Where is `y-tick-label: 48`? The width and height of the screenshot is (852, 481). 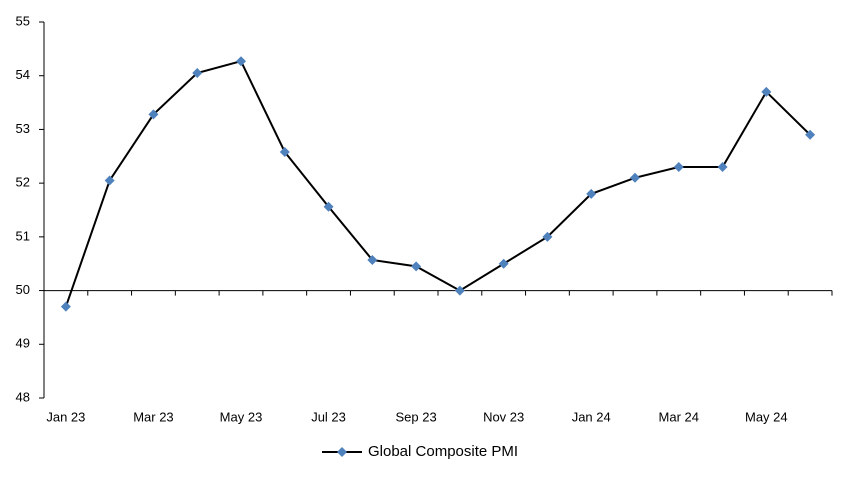 y-tick-label: 48 is located at coordinates (23, 396).